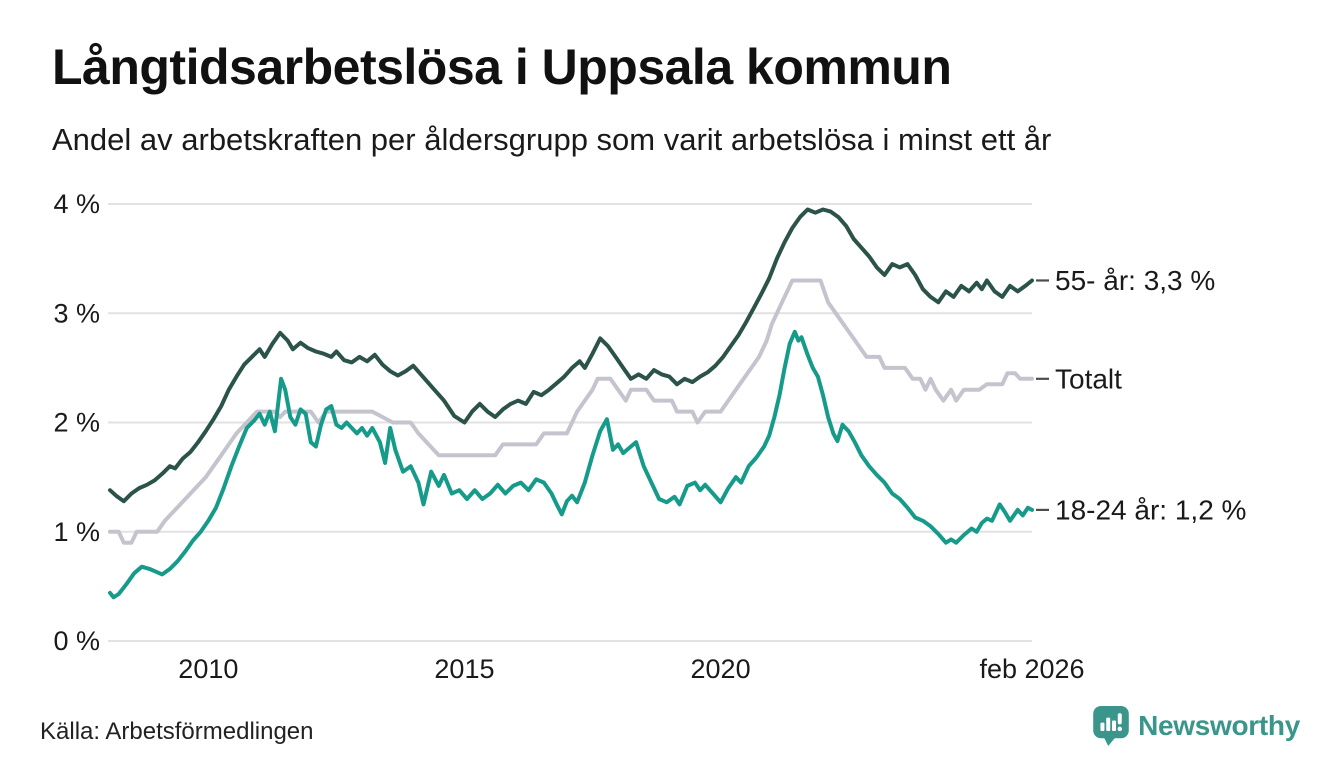  I want to click on y-tick-label: 3 %, so click(76, 313).